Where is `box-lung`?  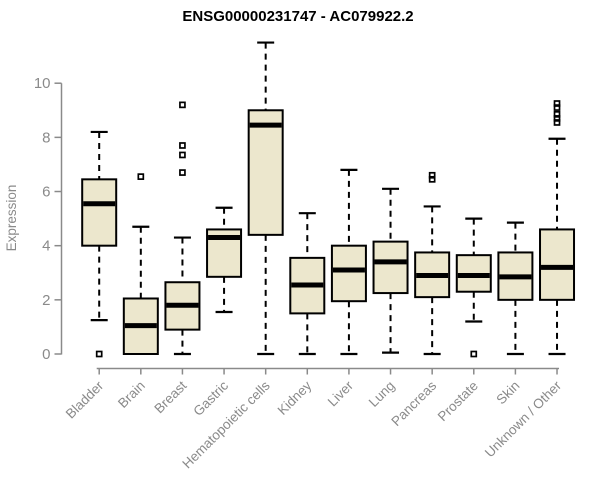 box-lung is located at coordinates (390, 270).